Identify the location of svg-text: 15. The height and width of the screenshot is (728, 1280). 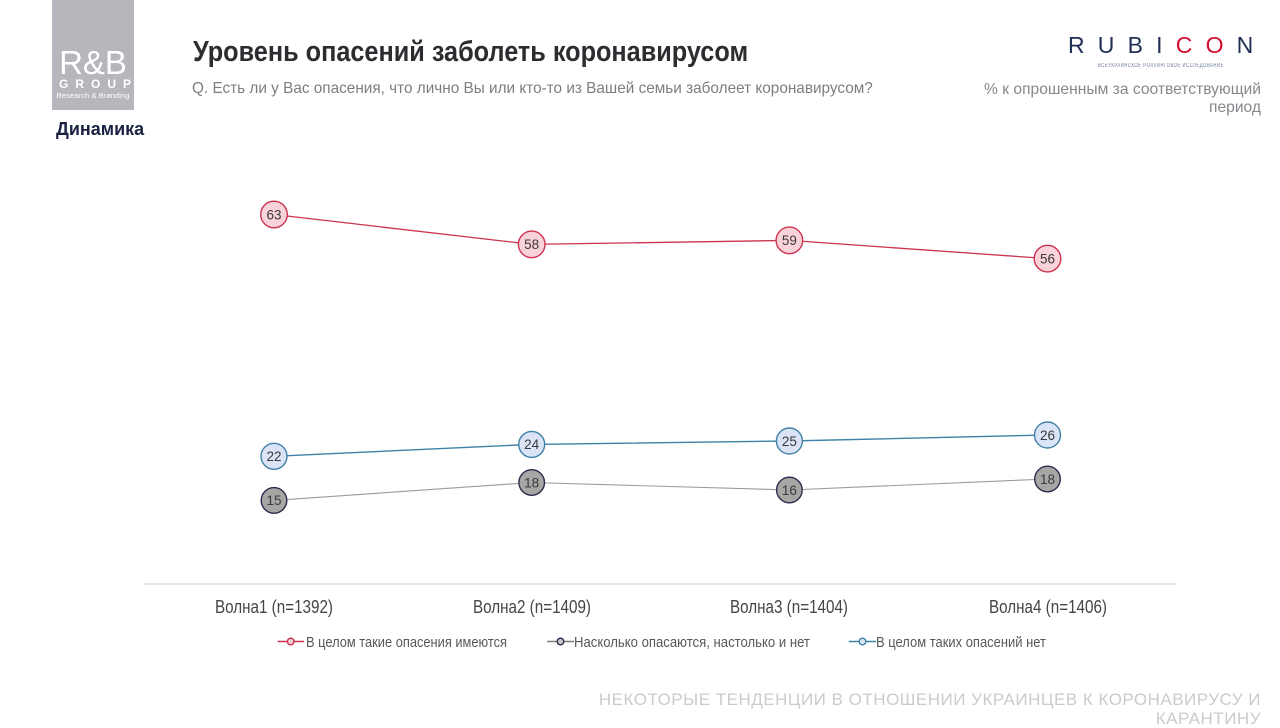
(273, 500).